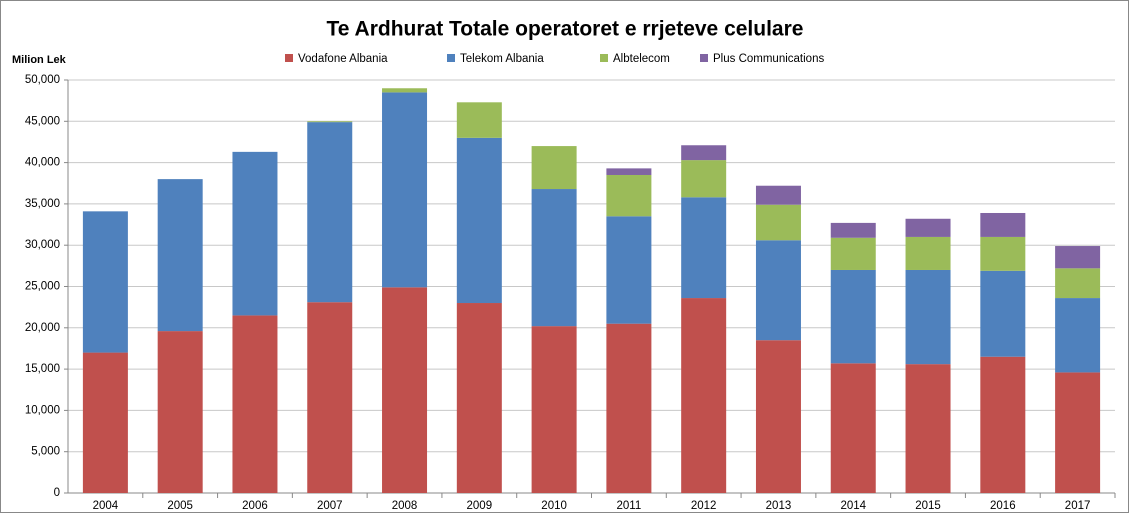 The width and height of the screenshot is (1129, 513). What do you see at coordinates (405, 506) in the screenshot?
I see `x-tick-label: 2008` at bounding box center [405, 506].